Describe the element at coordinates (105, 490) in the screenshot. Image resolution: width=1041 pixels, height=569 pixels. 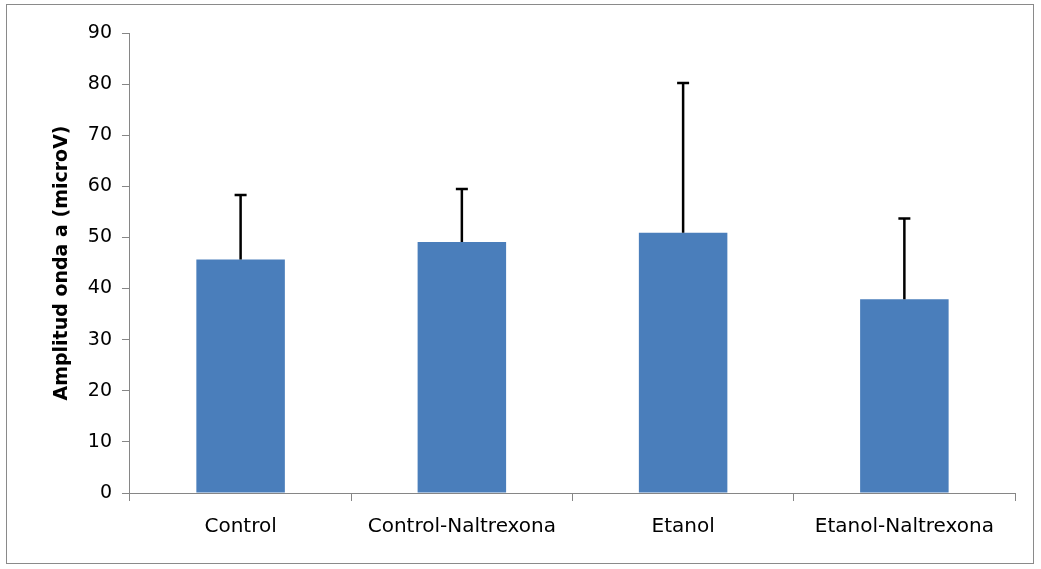
I see `y-tick-label: 0` at that location.